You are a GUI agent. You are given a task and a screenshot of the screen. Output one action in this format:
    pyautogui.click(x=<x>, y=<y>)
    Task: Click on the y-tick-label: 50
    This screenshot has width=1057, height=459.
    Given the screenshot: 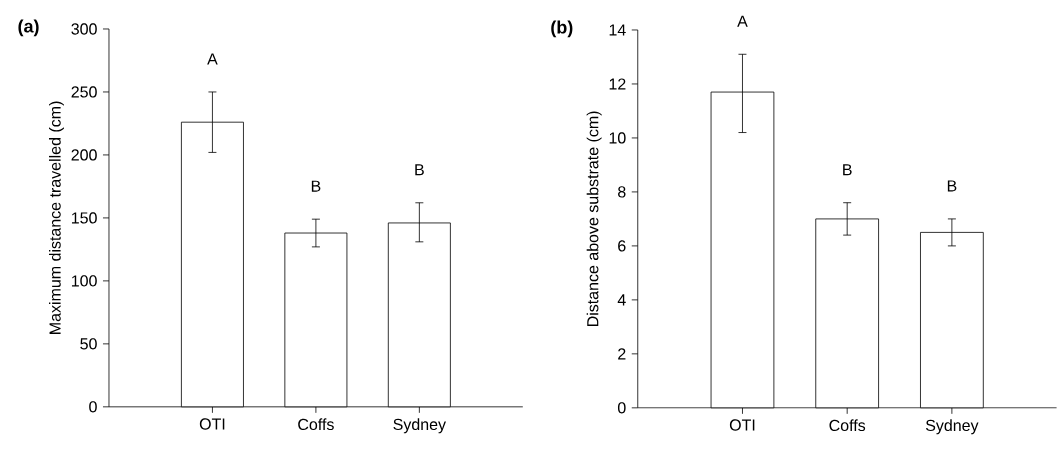 What is the action you would take?
    pyautogui.click(x=88, y=344)
    